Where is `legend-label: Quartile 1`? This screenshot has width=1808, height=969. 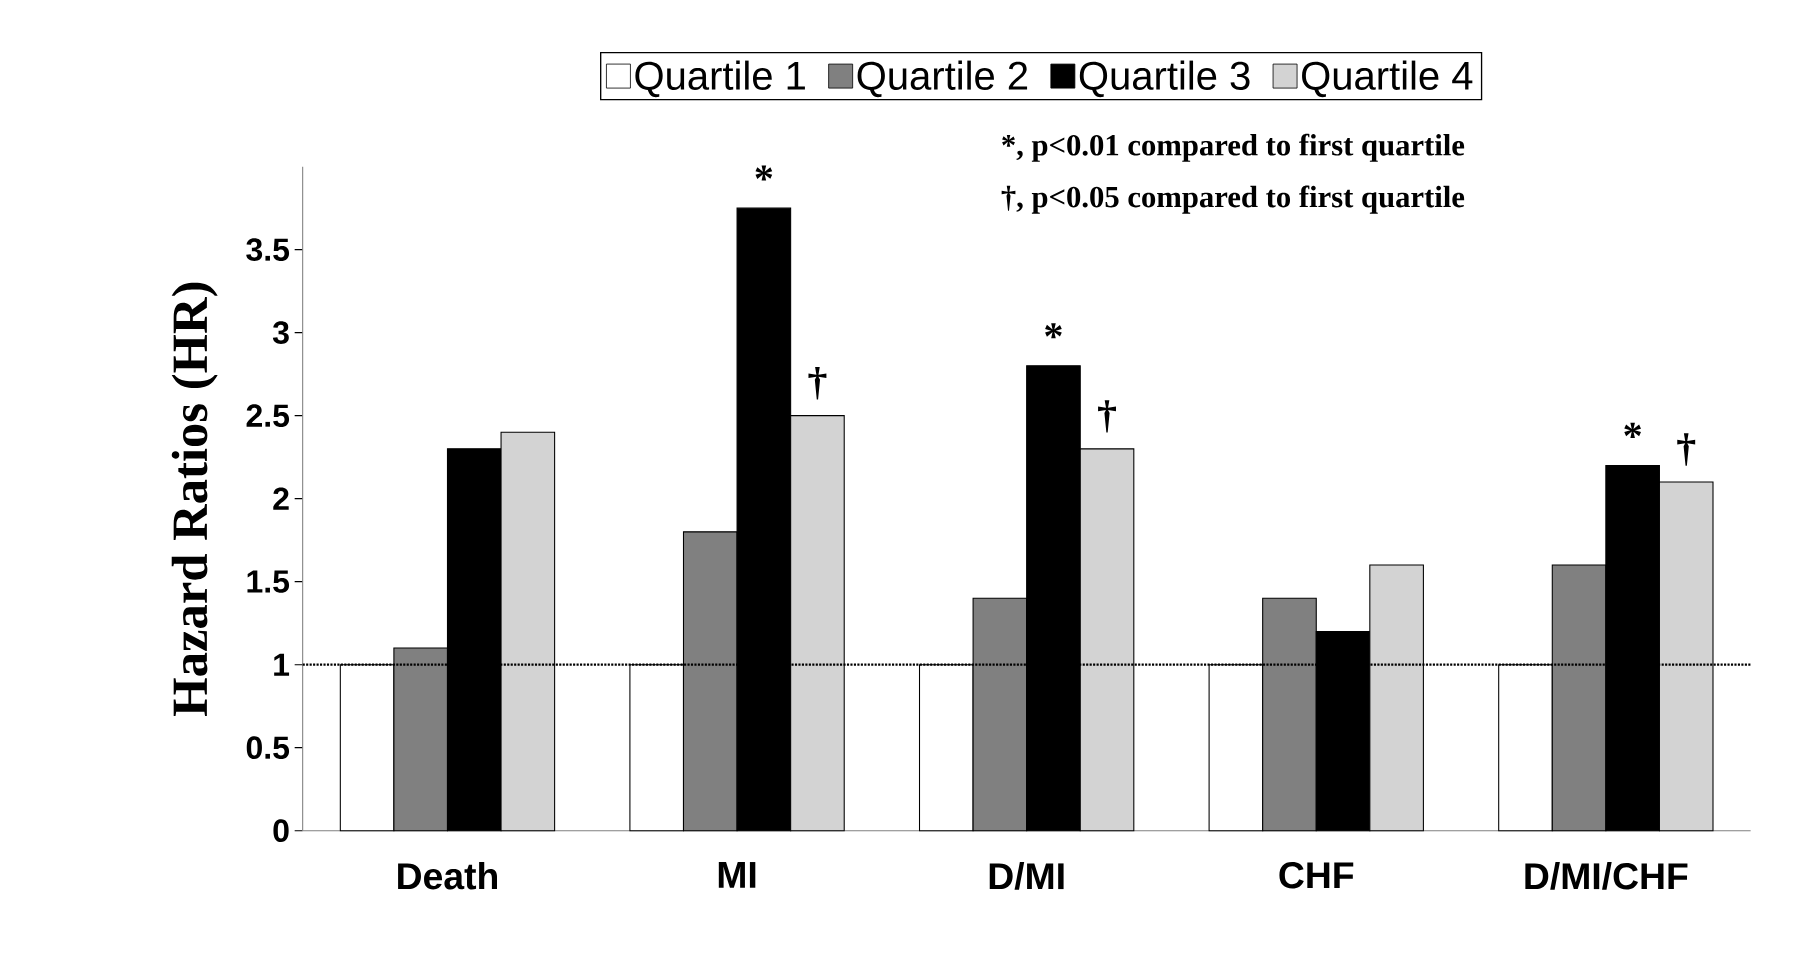 legend-label: Quartile 1 is located at coordinates (720, 78).